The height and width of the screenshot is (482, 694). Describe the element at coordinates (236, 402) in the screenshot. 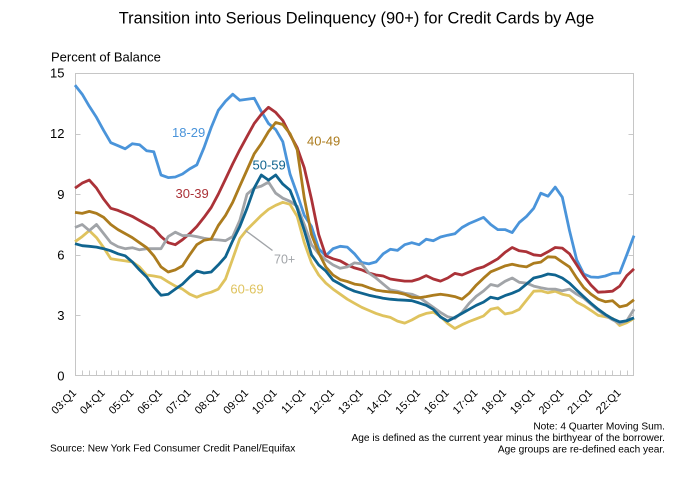

I see `svg-text: 09:Q1` at that location.